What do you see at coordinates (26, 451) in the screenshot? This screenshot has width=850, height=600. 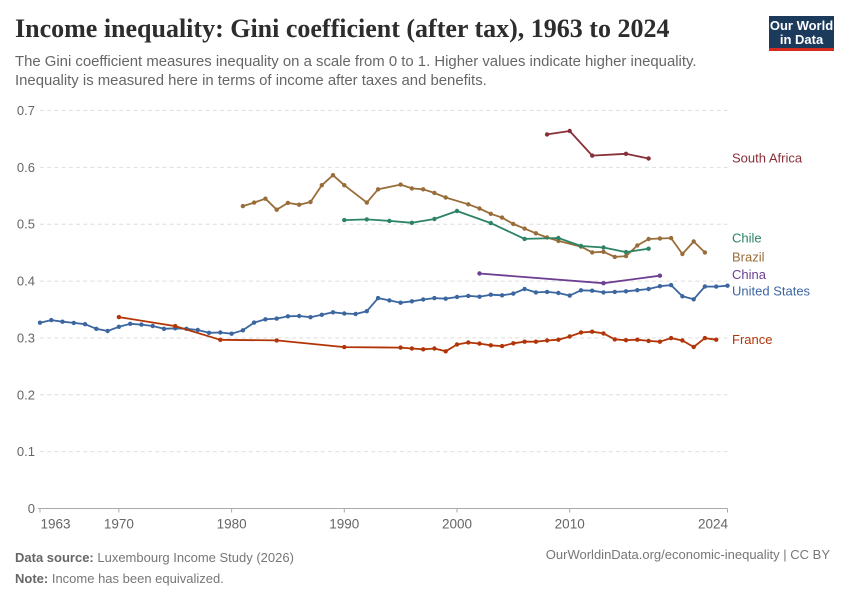 I see `svg-text: 0.1` at bounding box center [26, 451].